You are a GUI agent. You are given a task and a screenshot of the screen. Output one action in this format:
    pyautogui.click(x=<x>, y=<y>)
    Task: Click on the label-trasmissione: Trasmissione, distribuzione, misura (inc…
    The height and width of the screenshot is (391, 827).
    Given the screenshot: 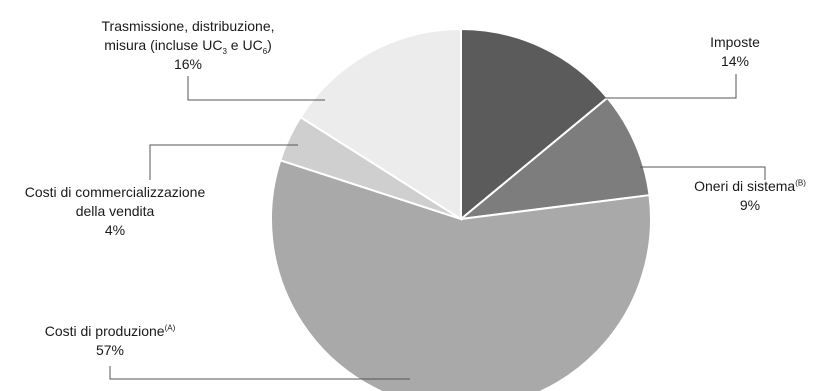 What is the action you would take?
    pyautogui.click(x=188, y=45)
    